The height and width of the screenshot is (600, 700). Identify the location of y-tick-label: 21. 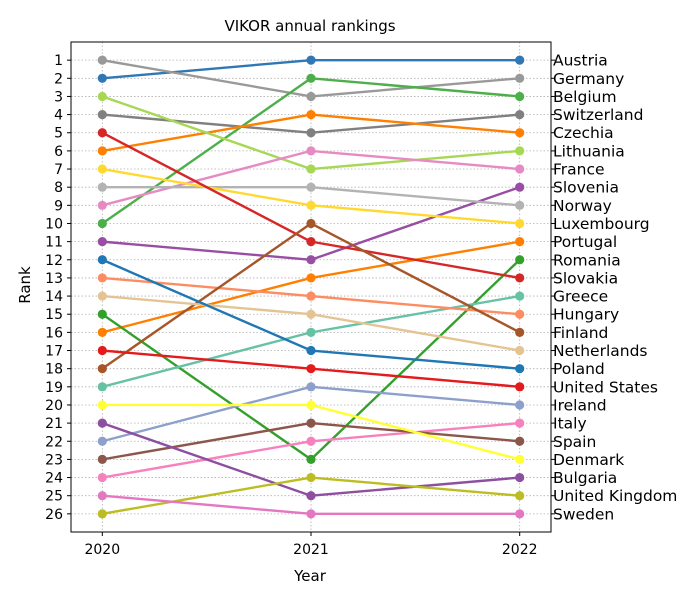
(54, 424).